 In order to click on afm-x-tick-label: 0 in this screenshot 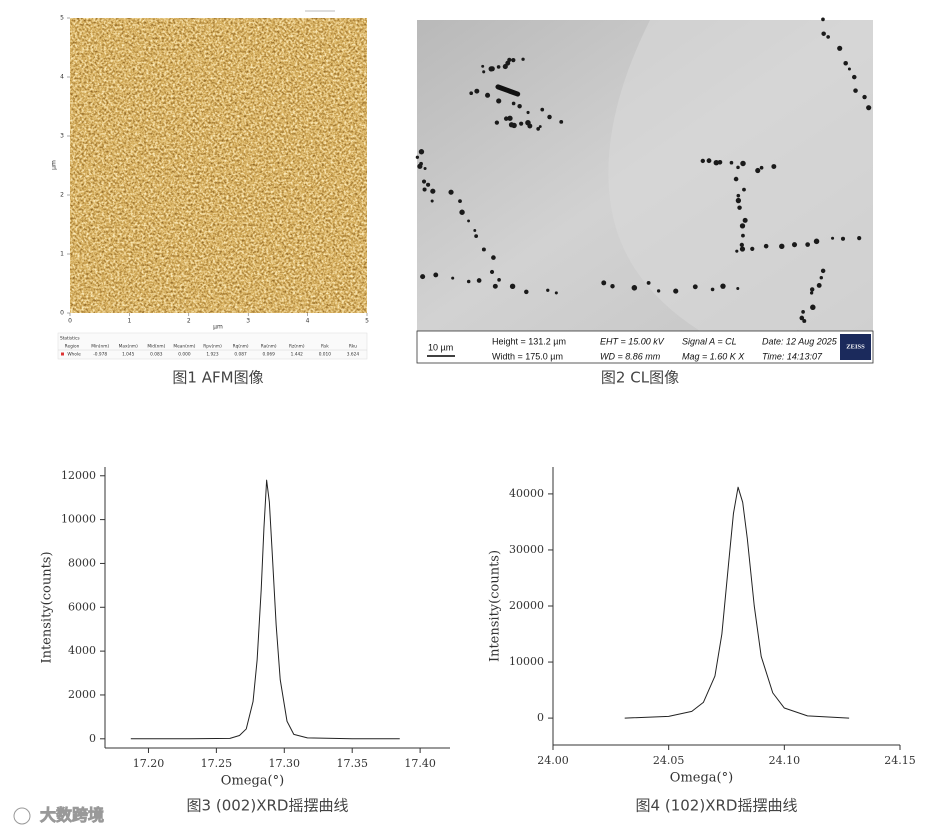, I will do `click(70, 321)`.